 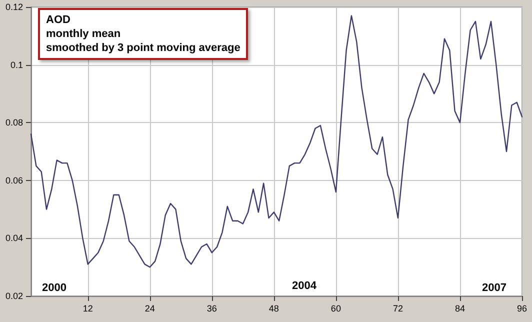 I want to click on x-tick-label: 72, so click(x=397, y=309).